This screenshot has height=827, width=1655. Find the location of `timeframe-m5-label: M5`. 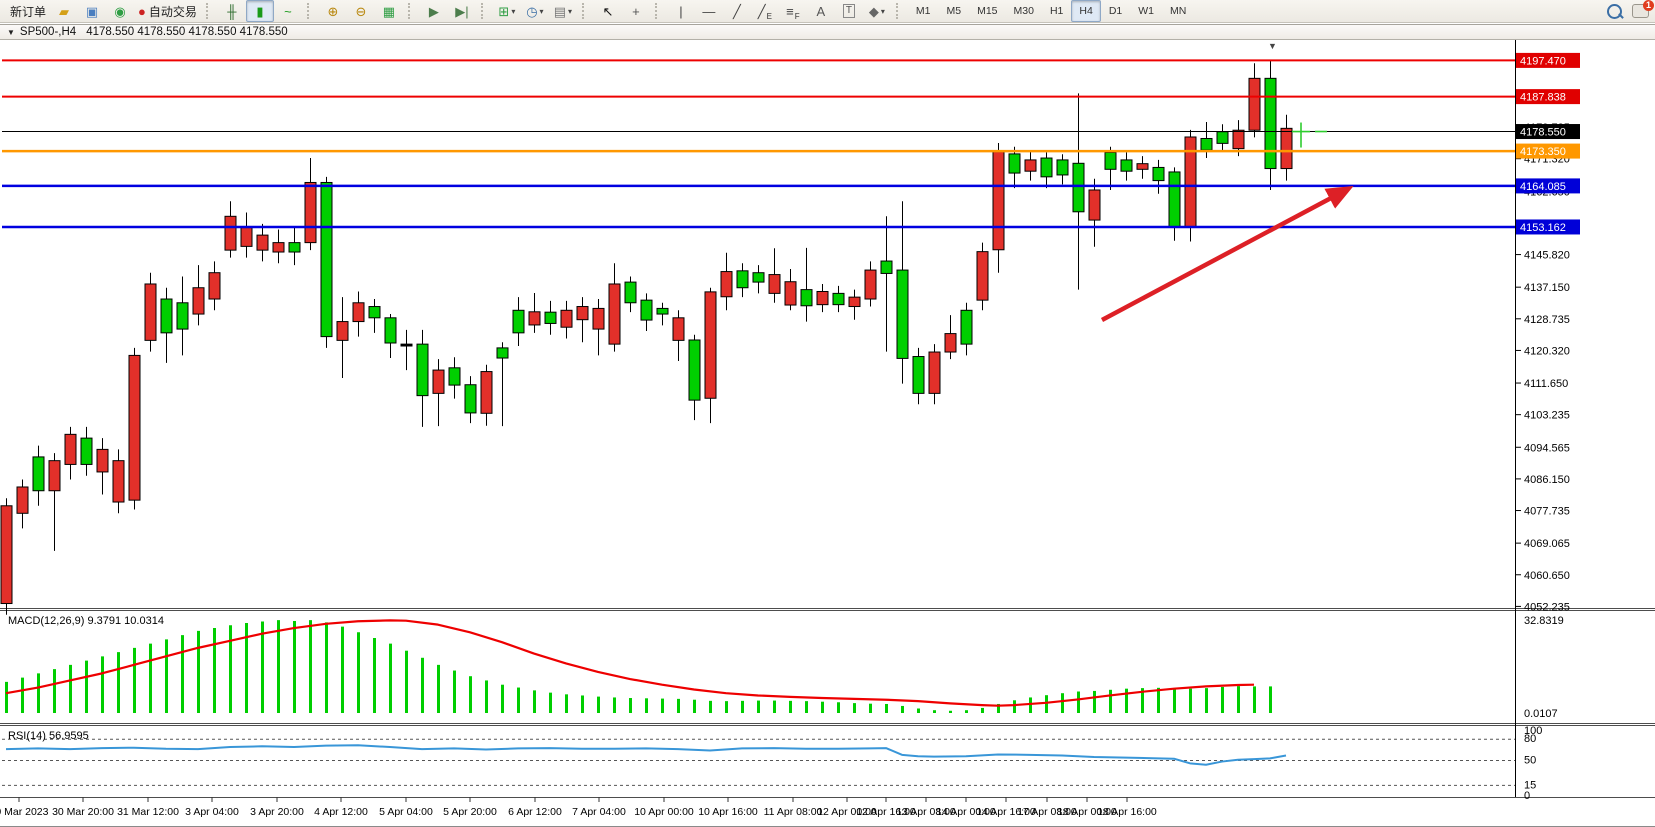

timeframe-m5-label: M5 is located at coordinates (954, 11).